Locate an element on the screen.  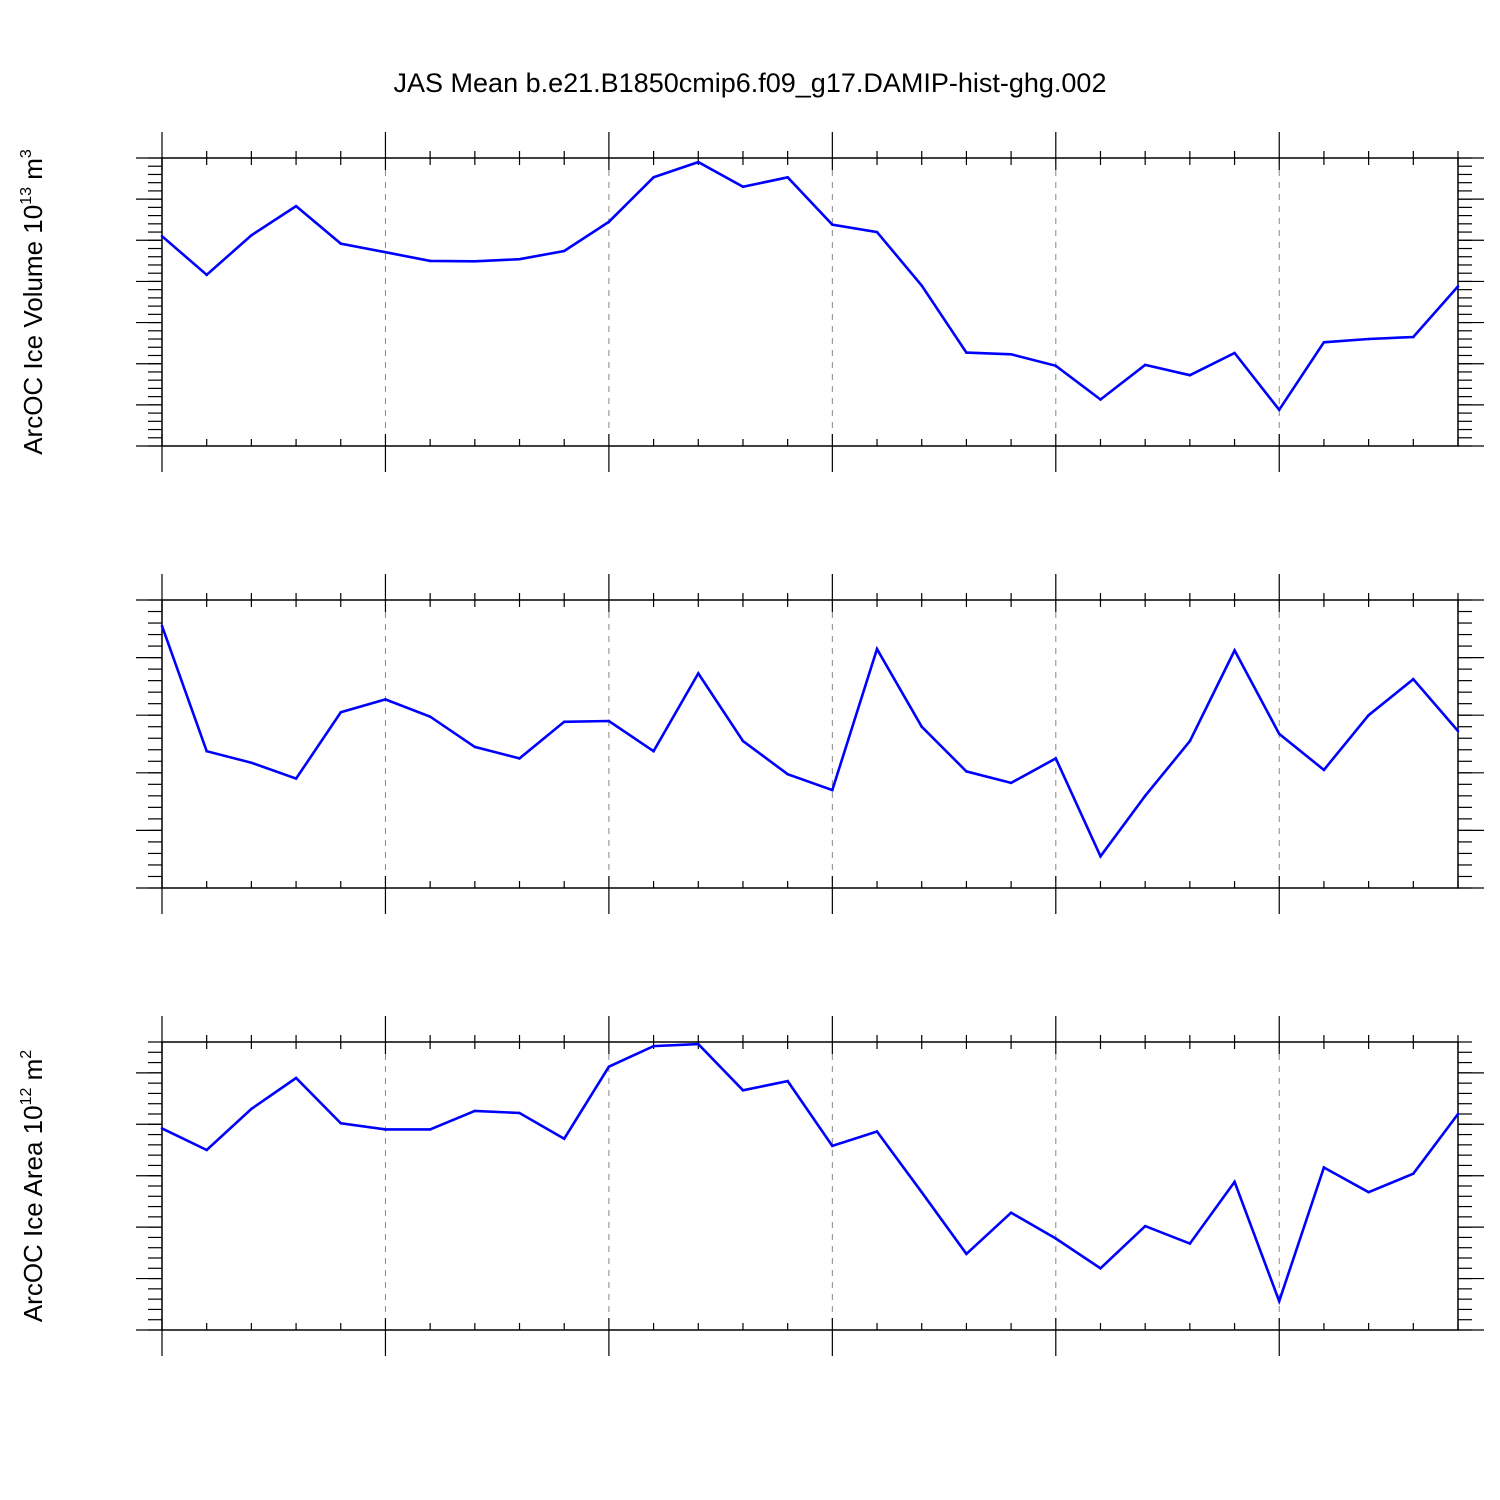
y-axis-label-part: ArcOC Ice Volume 10 is located at coordinates (33, 330).